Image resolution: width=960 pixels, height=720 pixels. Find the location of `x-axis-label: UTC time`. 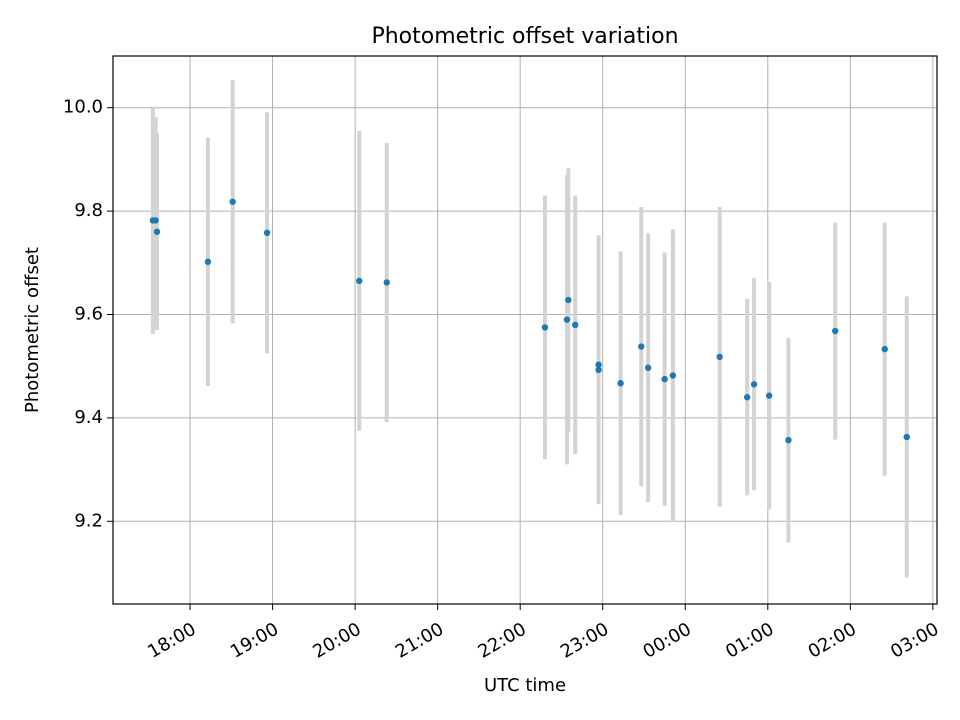

x-axis-label: UTC time is located at coordinates (525, 685).